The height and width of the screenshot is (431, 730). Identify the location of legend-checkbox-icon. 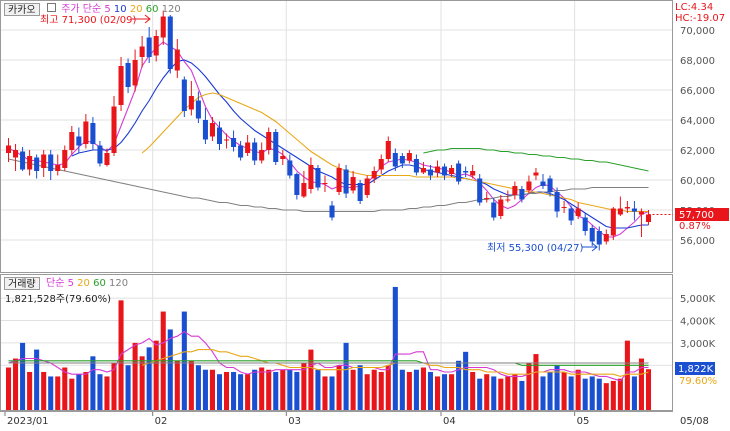
(51, 7).